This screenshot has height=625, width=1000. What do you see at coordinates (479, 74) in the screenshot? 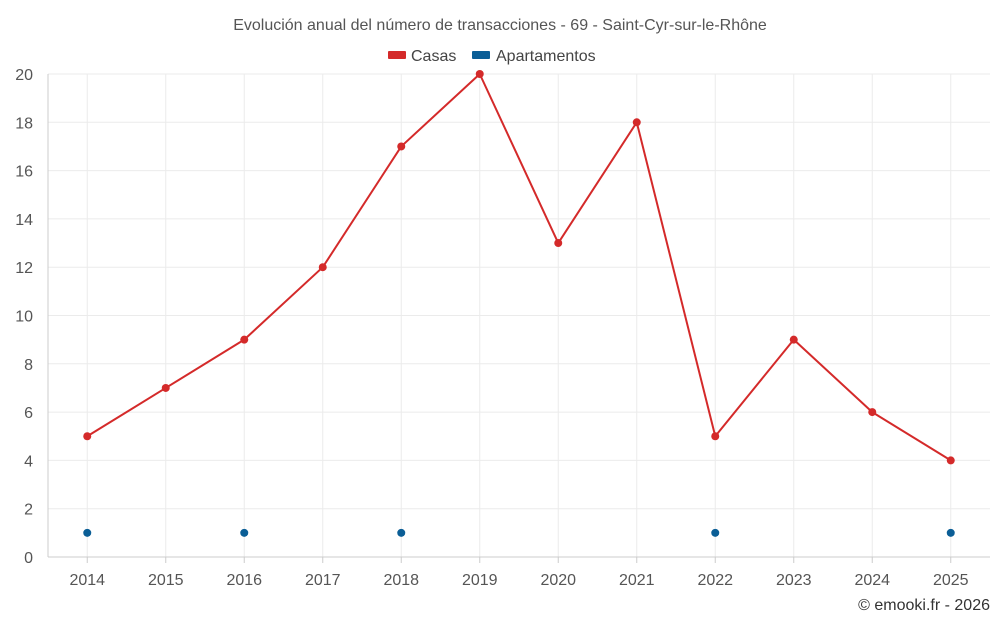
I see `data-point-casas-2019` at bounding box center [479, 74].